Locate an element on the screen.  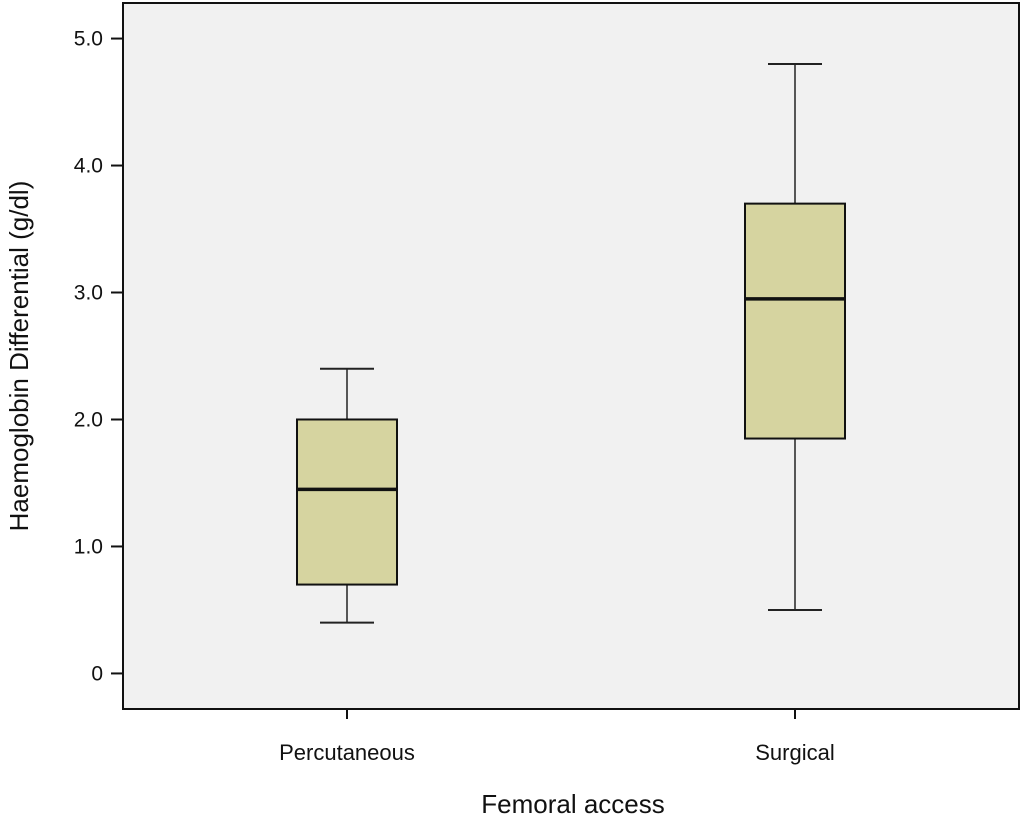
box-percutaneous is located at coordinates (347, 495).